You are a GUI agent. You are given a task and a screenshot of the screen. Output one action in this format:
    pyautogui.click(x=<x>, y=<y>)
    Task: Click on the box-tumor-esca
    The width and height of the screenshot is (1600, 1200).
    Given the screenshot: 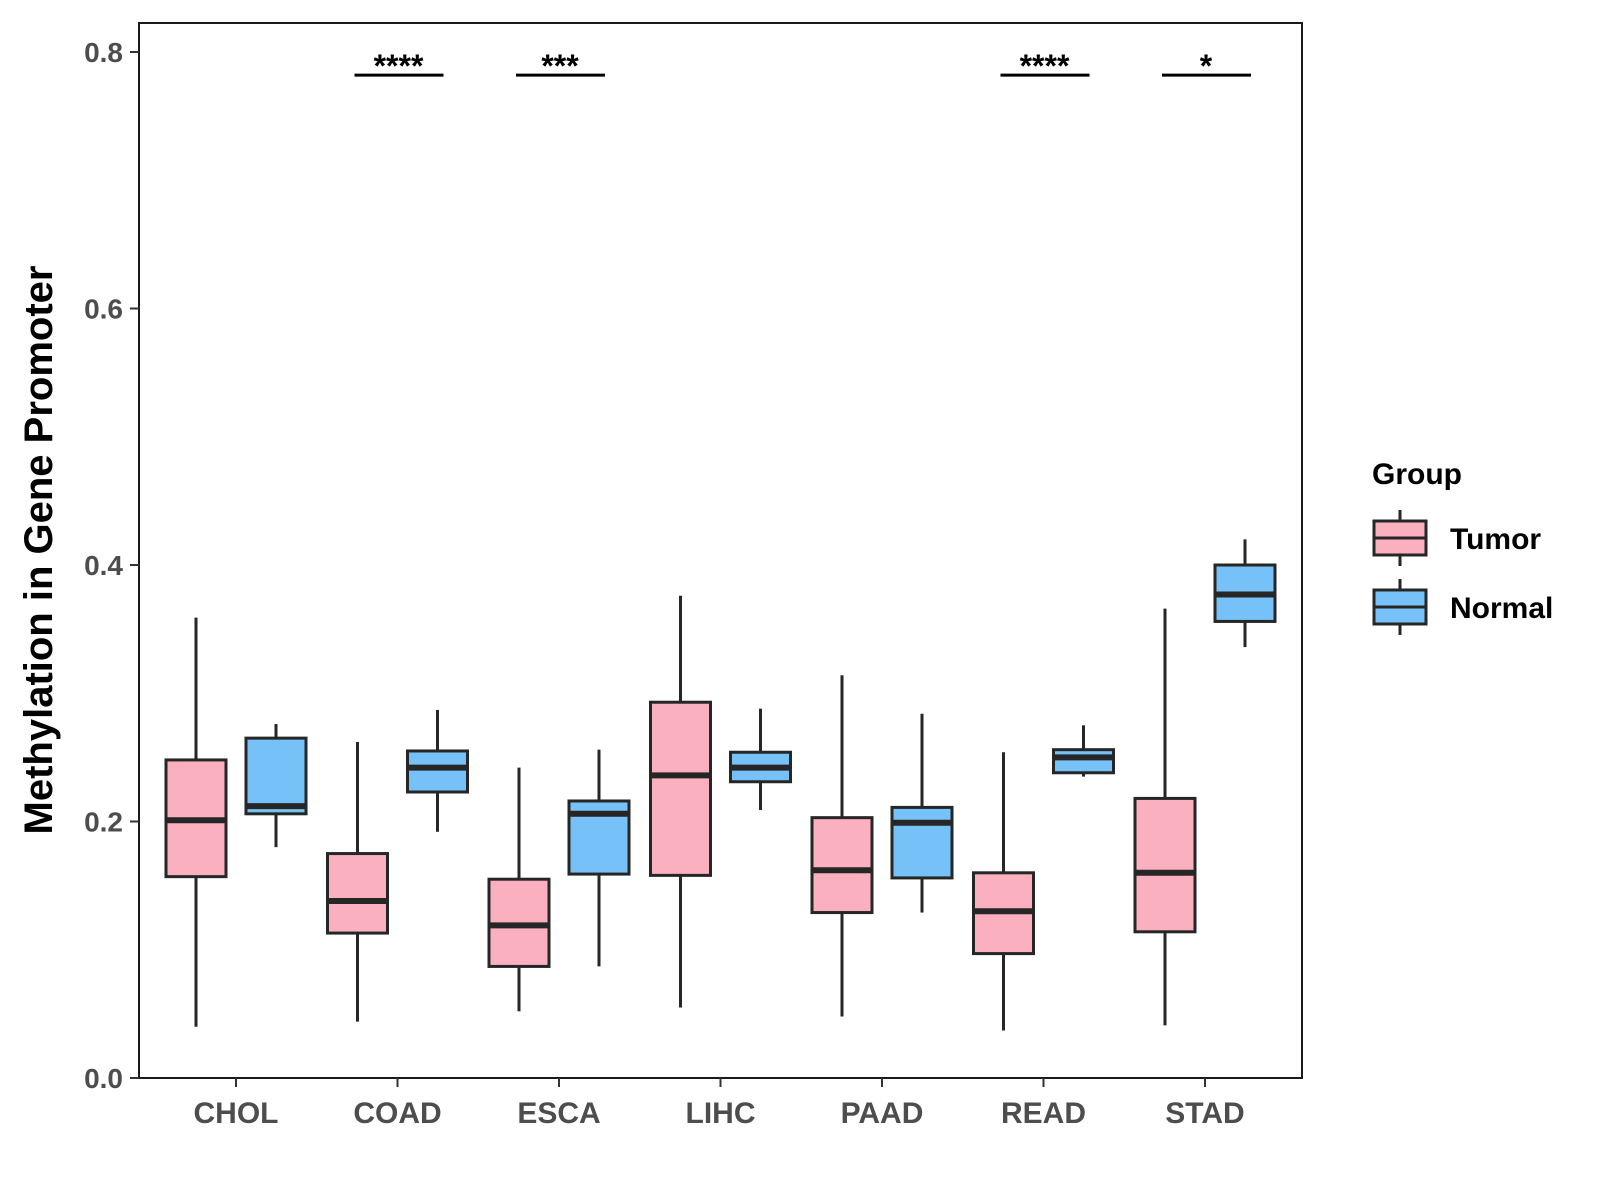 What is the action you would take?
    pyautogui.click(x=519, y=889)
    